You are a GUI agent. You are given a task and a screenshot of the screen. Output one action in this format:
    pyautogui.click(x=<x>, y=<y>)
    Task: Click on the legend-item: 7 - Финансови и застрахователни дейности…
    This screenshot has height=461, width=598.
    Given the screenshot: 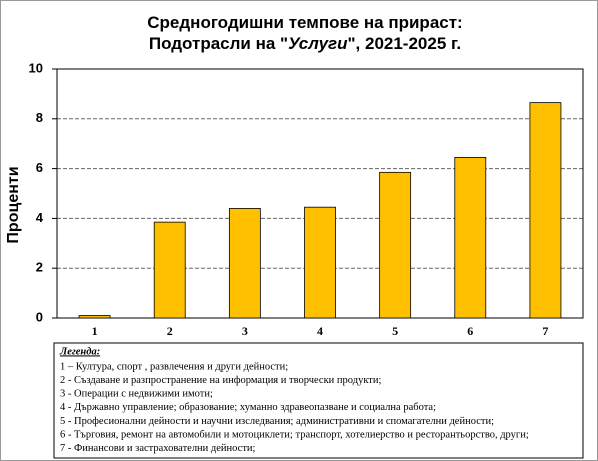 What is the action you would take?
    pyautogui.click(x=158, y=448)
    